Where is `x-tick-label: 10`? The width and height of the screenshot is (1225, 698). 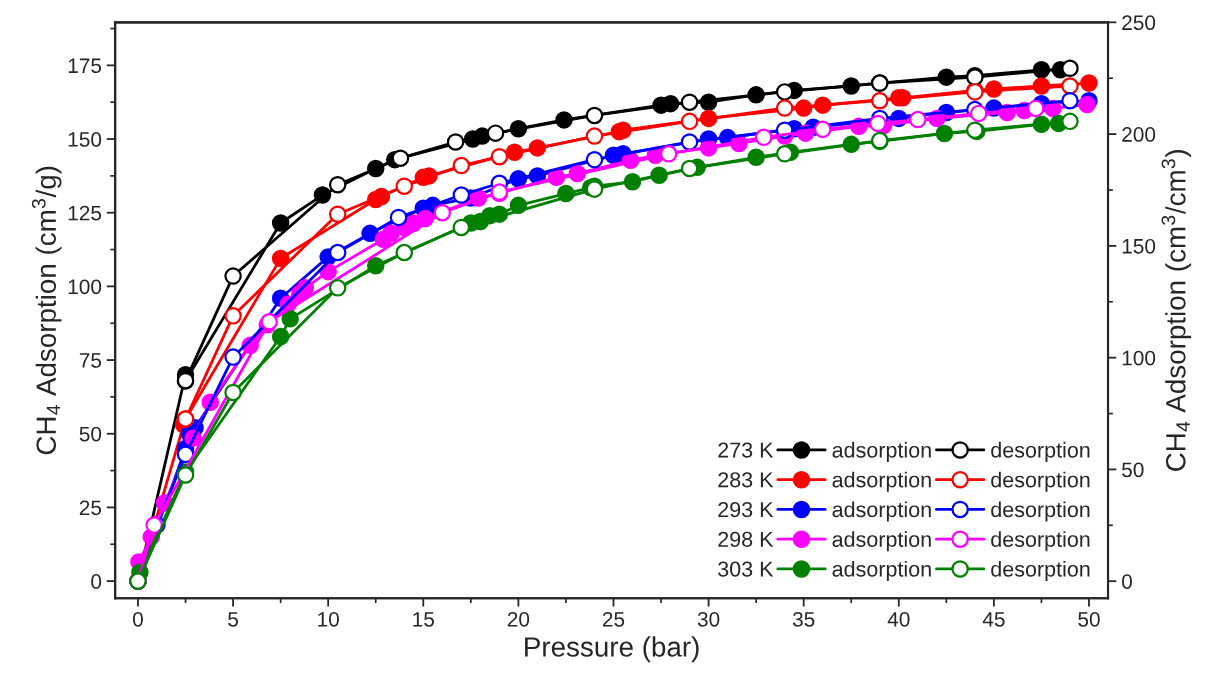
x-tick-label: 10 is located at coordinates (328, 619).